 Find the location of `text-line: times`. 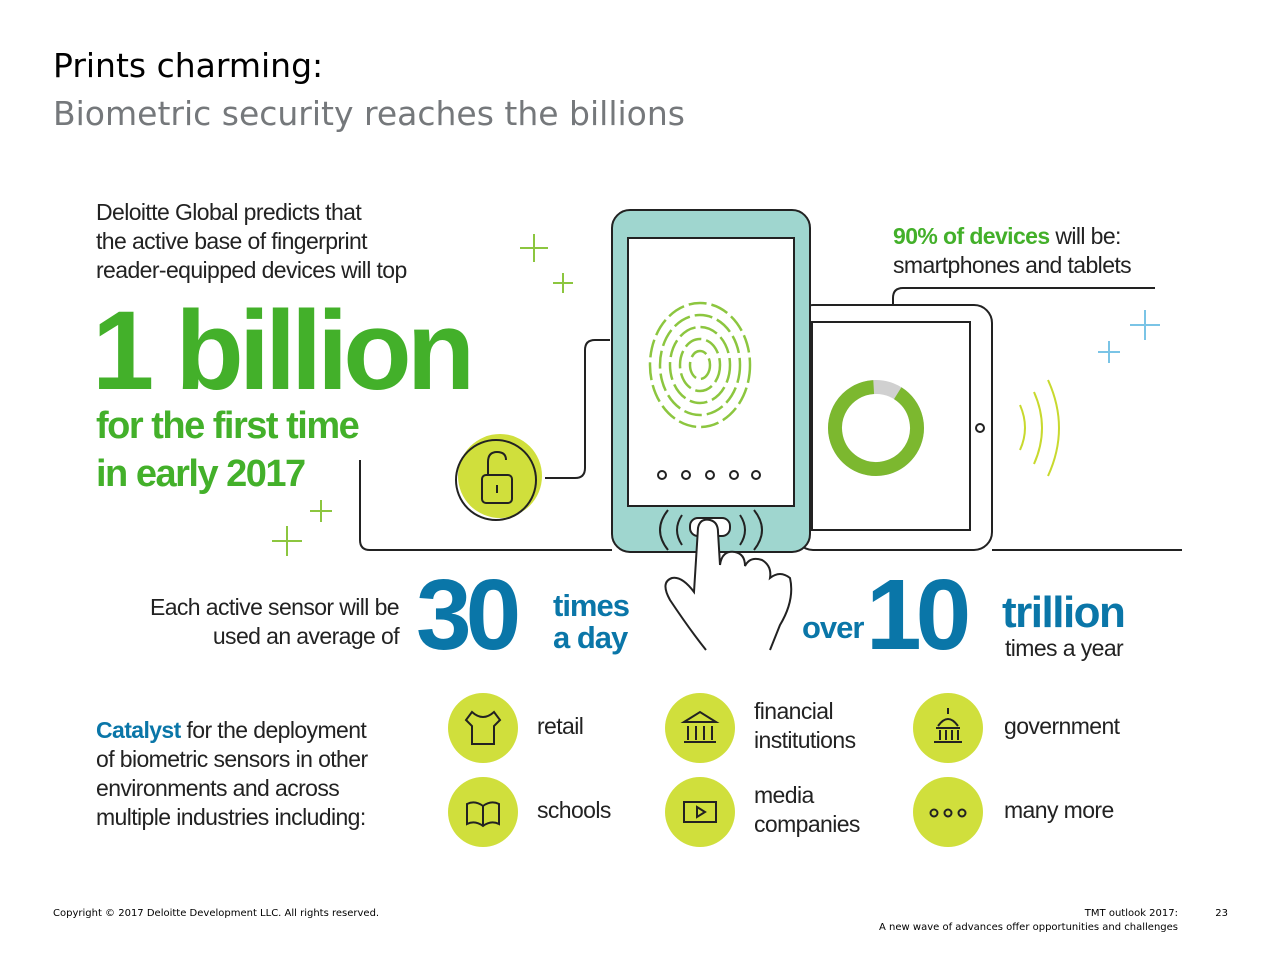

text-line: times is located at coordinates (591, 605).